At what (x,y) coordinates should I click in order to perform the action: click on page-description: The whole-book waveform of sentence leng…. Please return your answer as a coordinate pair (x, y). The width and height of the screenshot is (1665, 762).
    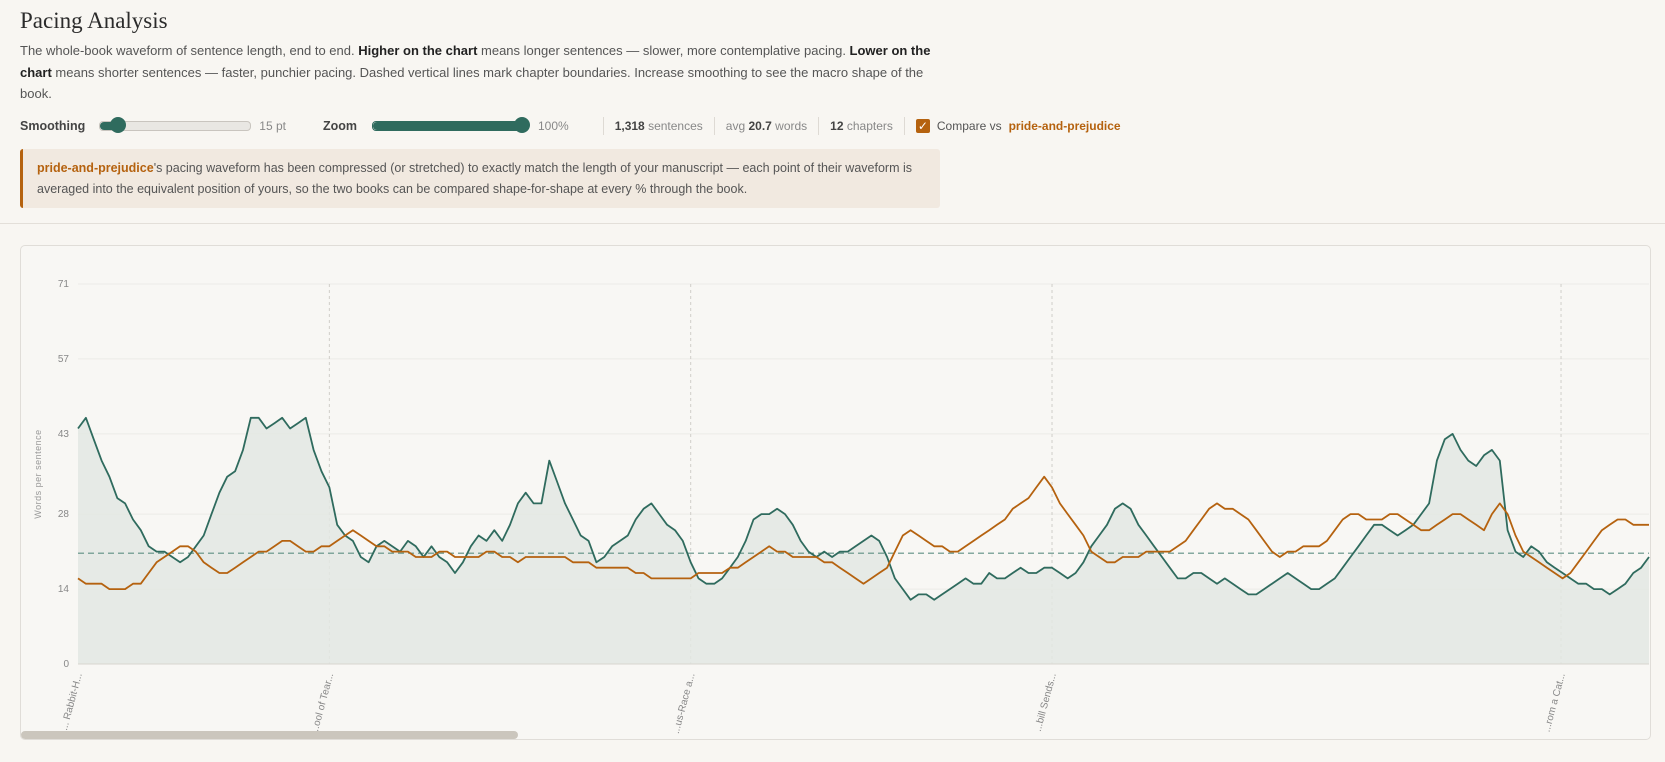
    Looking at the image, I should click on (480, 72).